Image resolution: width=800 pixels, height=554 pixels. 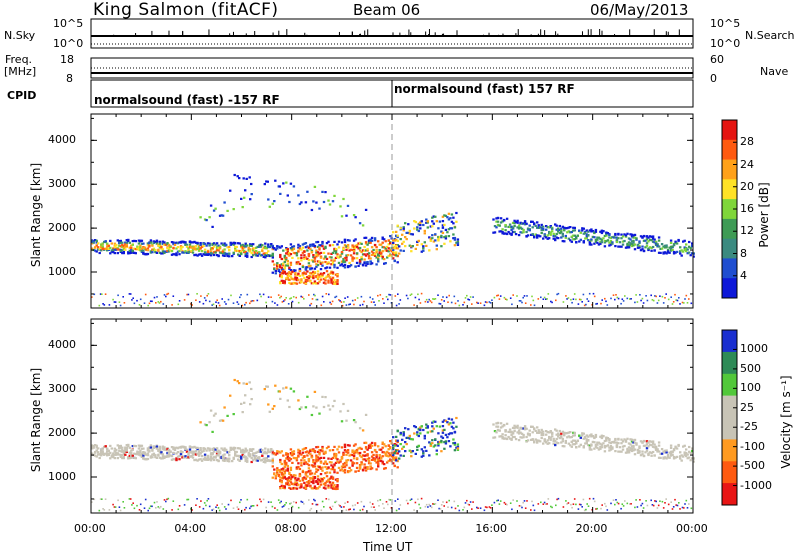 What do you see at coordinates (36, 215) in the screenshot?
I see `power-ylabel: Slant Range [km]` at bounding box center [36, 215].